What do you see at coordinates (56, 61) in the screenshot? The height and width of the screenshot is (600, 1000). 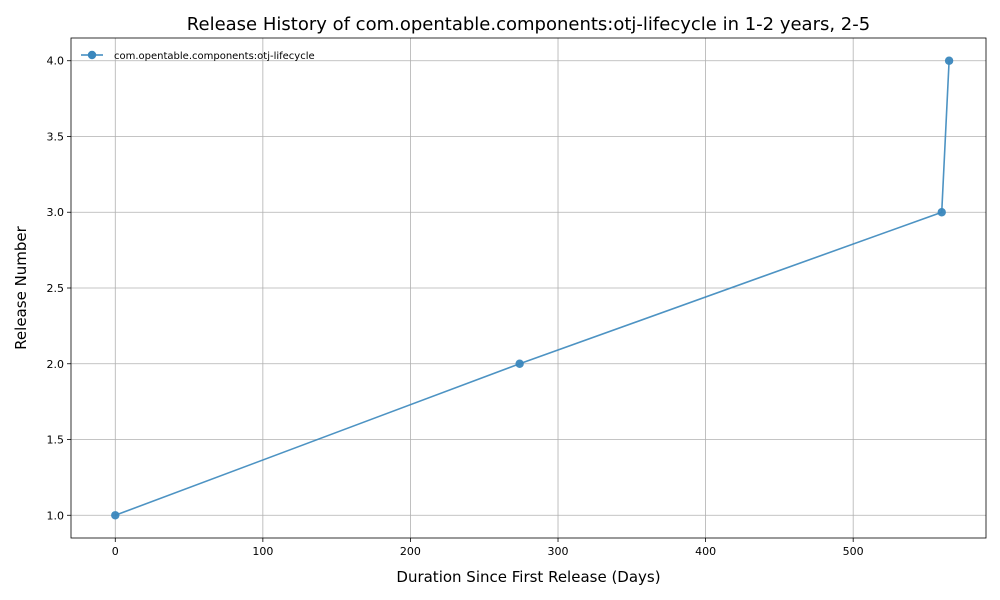 I see `y-tick-label: 4.0` at bounding box center [56, 61].